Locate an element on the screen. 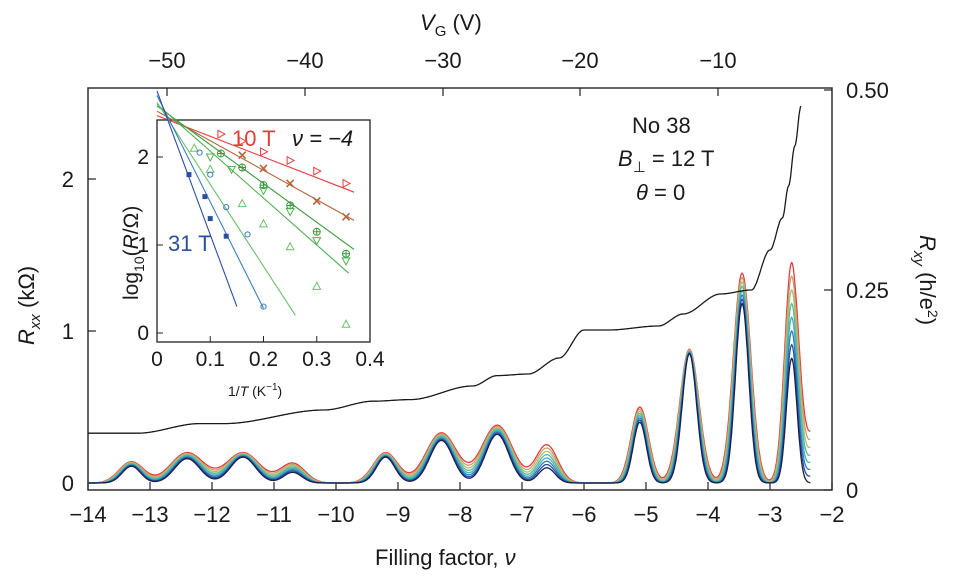 The width and height of the screenshot is (953, 580). x-tick-label: −11 is located at coordinates (274, 514).